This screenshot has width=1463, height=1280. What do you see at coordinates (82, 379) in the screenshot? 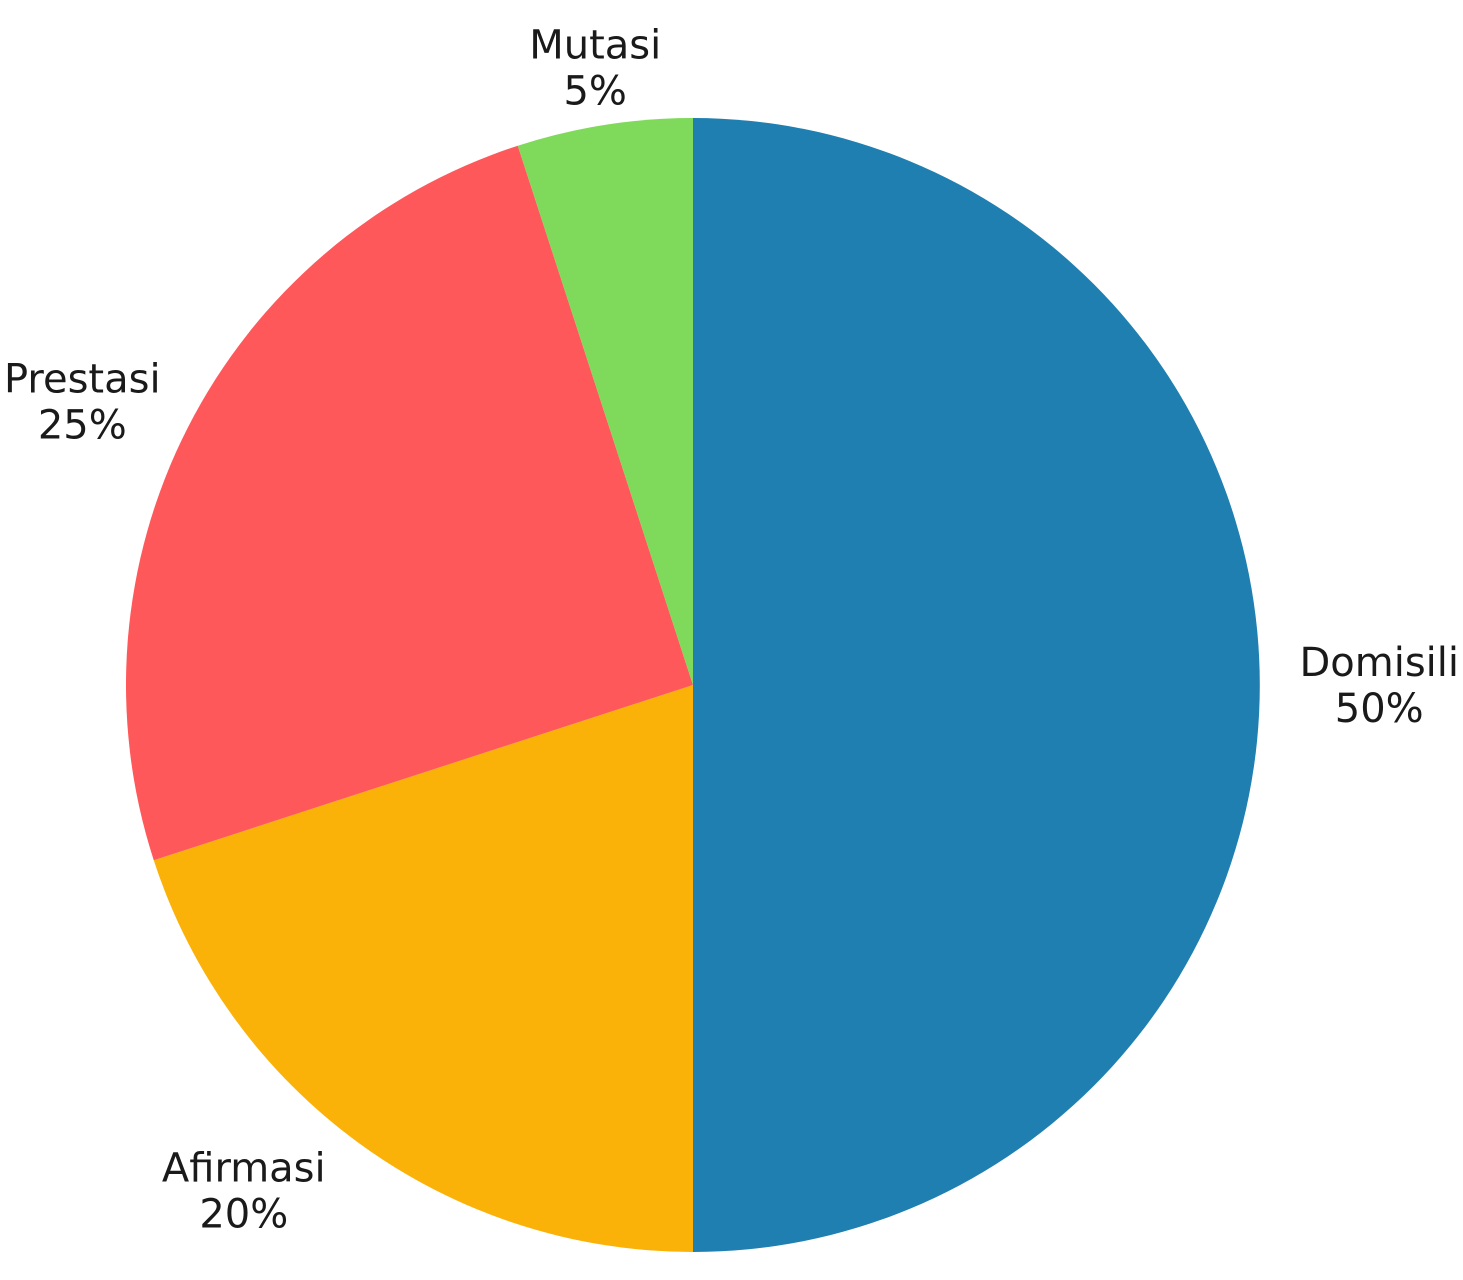
I see `slice-label-prestasi: Prestasi` at bounding box center [82, 379].